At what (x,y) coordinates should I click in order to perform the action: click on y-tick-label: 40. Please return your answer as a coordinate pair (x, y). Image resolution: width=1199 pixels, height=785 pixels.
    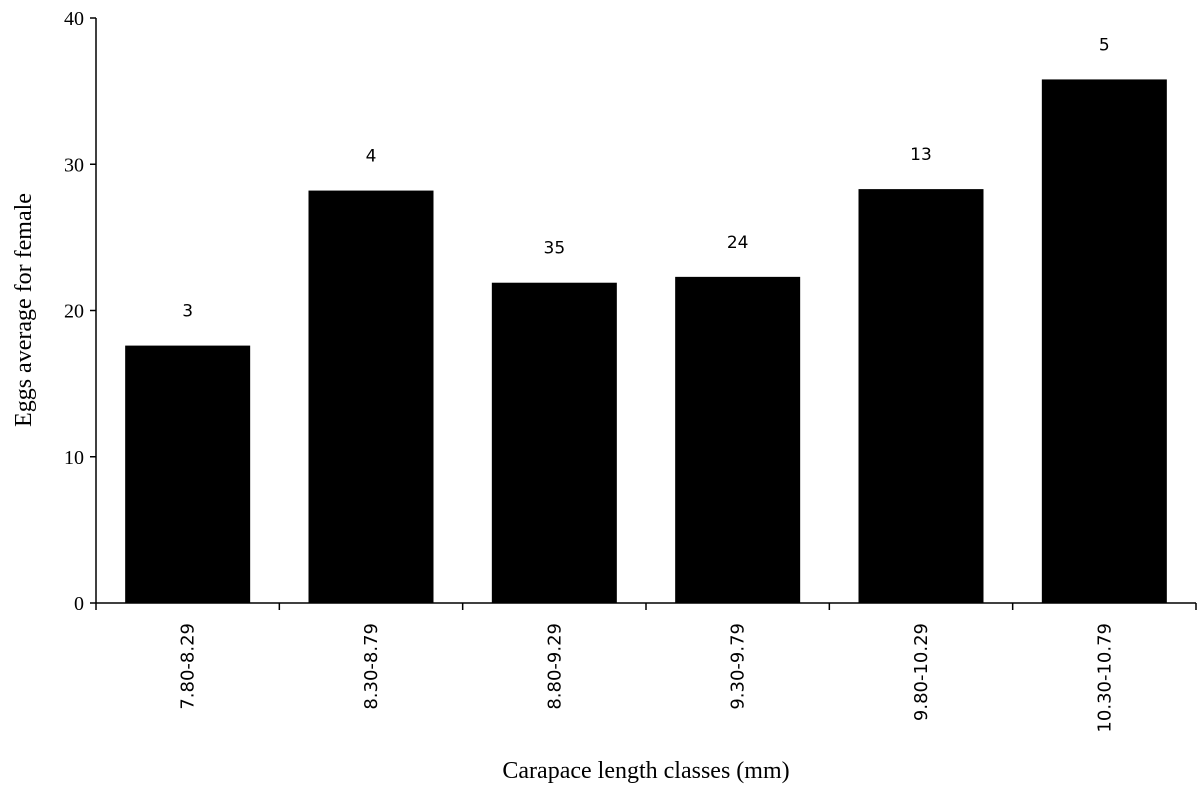
    Looking at the image, I should click on (74, 19).